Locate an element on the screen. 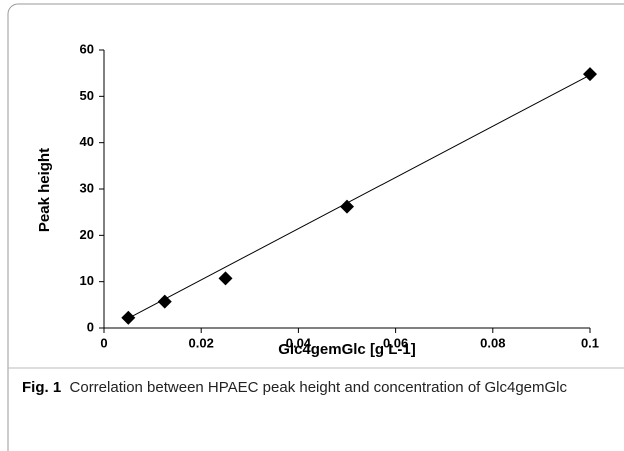 This screenshot has height=451, width=624. y-tick-label: 20 is located at coordinates (87, 234).